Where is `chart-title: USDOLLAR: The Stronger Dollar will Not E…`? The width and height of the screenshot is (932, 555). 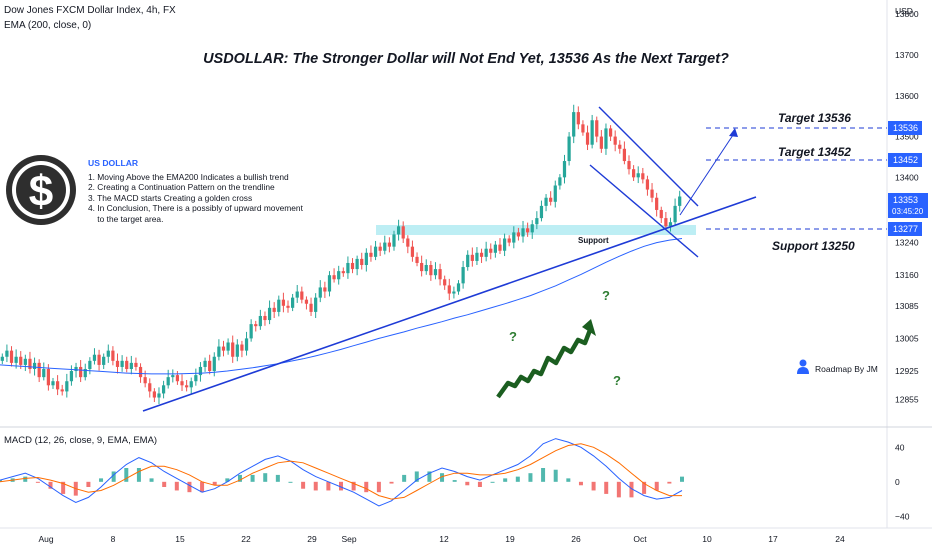 chart-title: USDOLLAR: The Stronger Dollar will Not E… is located at coordinates (466, 59).